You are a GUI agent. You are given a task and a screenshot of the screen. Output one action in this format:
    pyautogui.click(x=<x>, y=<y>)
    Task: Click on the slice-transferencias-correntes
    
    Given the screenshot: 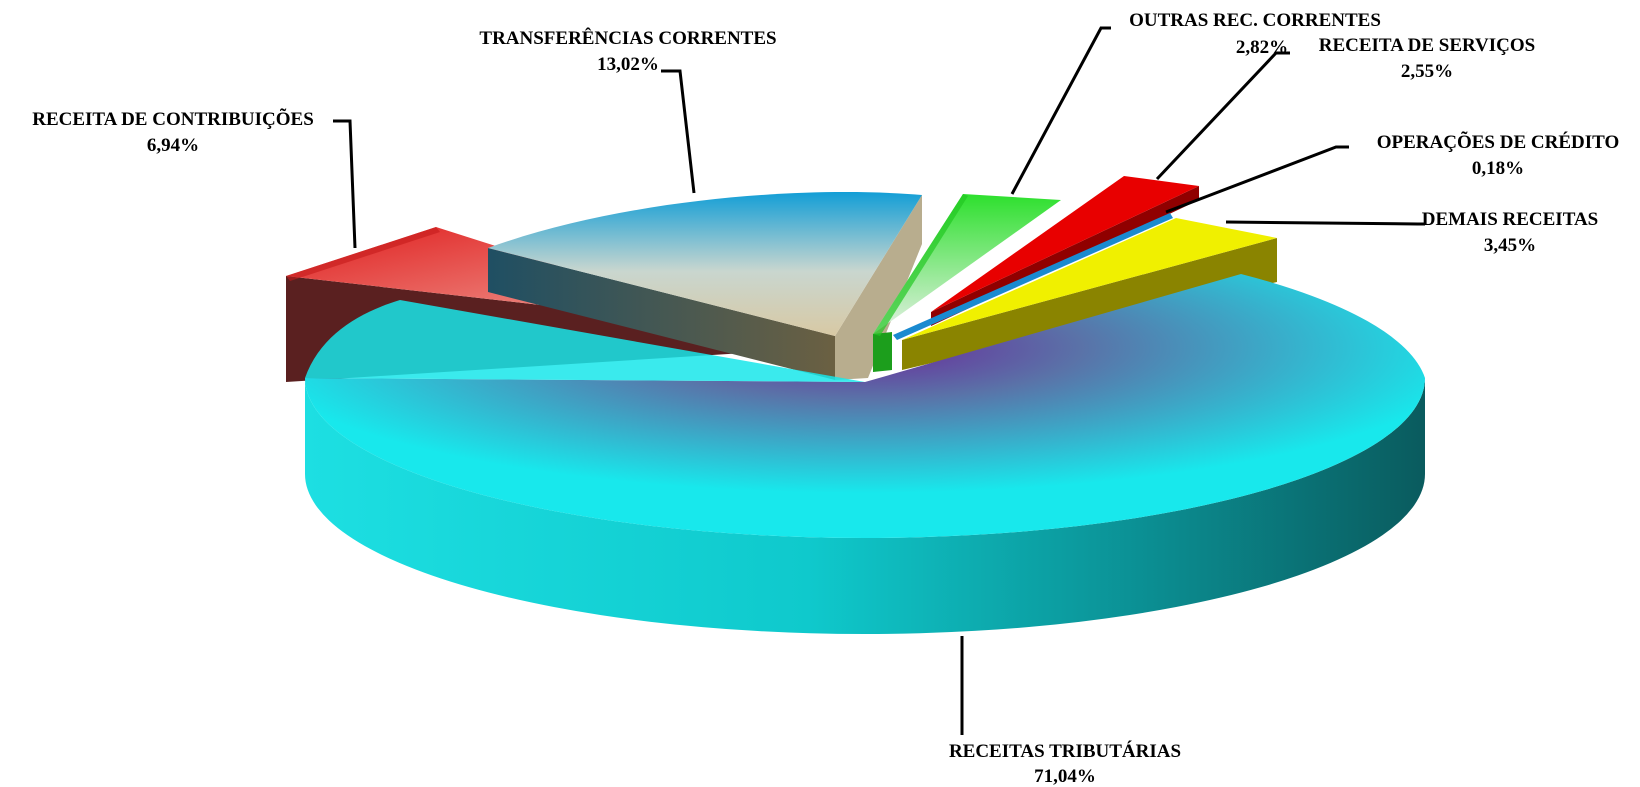 What is the action you would take?
    pyautogui.click(x=705, y=286)
    